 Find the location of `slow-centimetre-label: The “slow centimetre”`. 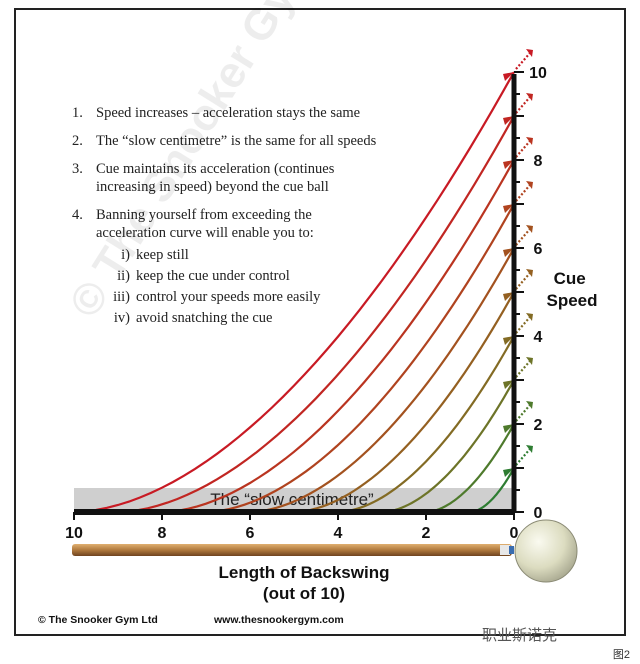

slow-centimetre-label: The “slow centimetre” is located at coordinates (292, 499).